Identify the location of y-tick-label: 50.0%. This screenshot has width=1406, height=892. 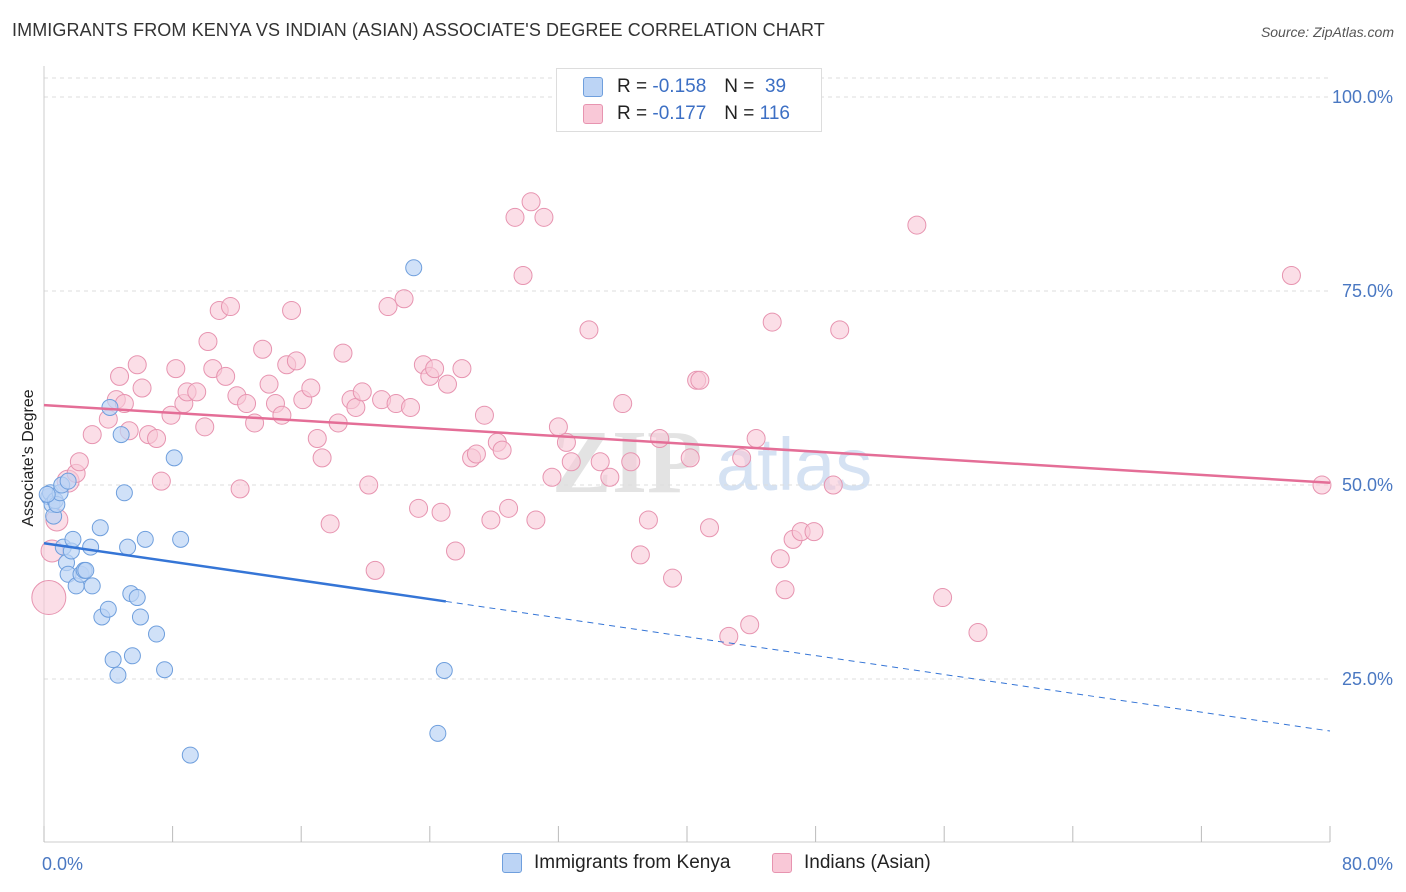
(1367, 485).